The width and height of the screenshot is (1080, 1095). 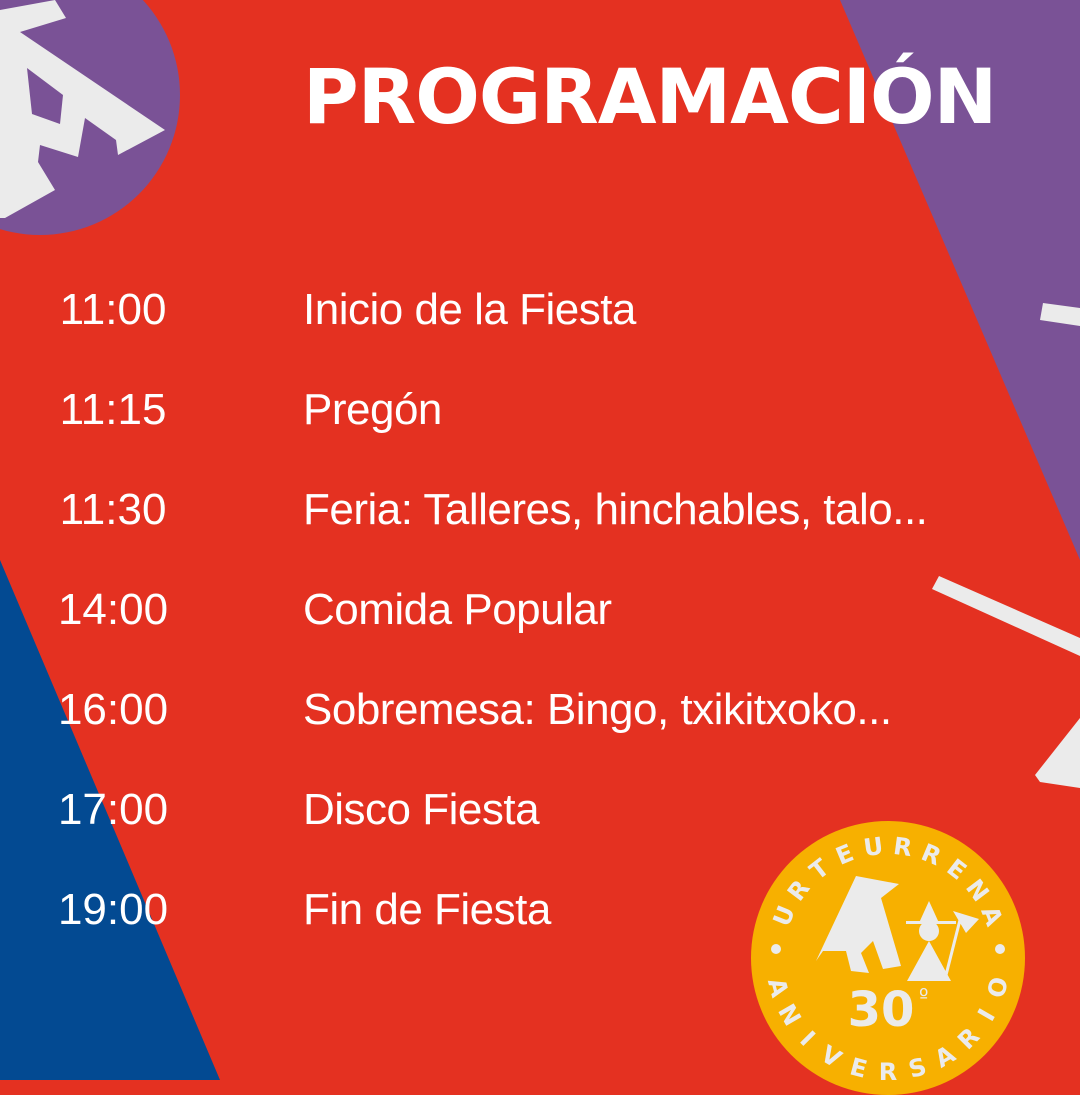 I want to click on schedule-time: 16:00, so click(x=113, y=709).